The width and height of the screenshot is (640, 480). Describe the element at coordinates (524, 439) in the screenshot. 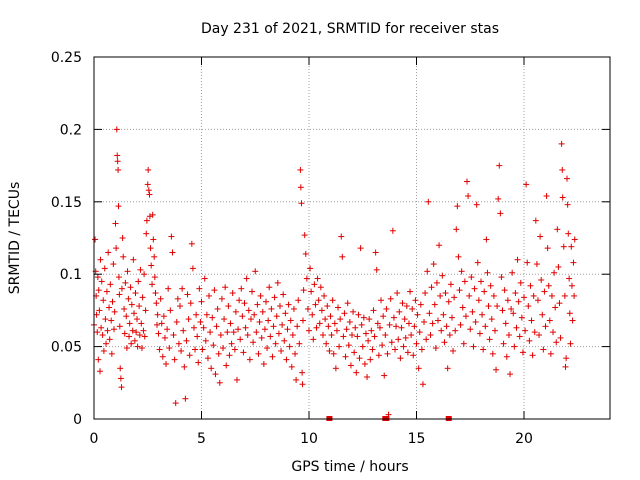

I see `x-tick-label: 20` at that location.